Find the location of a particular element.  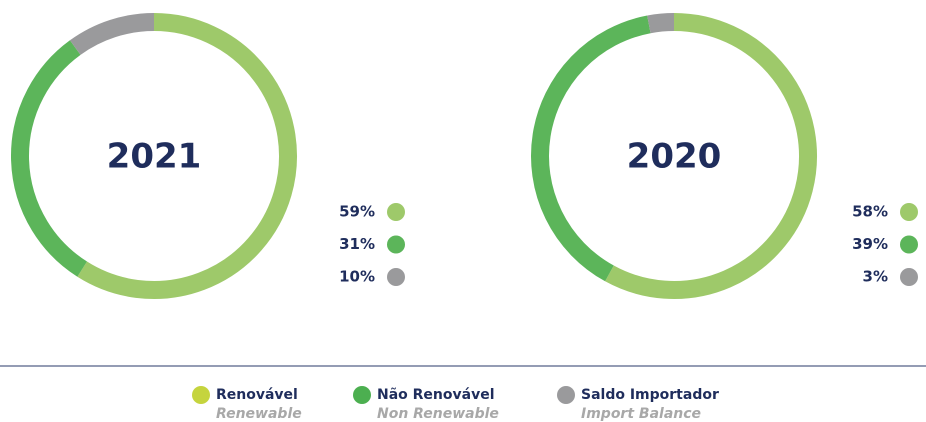

value-label: 10% is located at coordinates (357, 277).